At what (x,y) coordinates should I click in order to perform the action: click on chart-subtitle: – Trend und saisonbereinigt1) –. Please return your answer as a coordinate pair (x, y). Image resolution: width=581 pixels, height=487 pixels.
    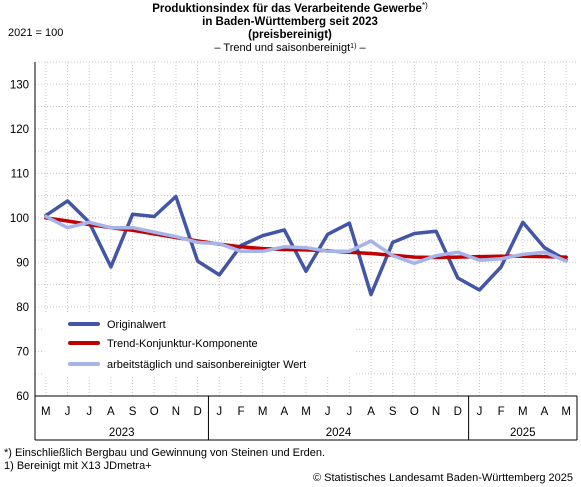
    Looking at the image, I should click on (290, 48).